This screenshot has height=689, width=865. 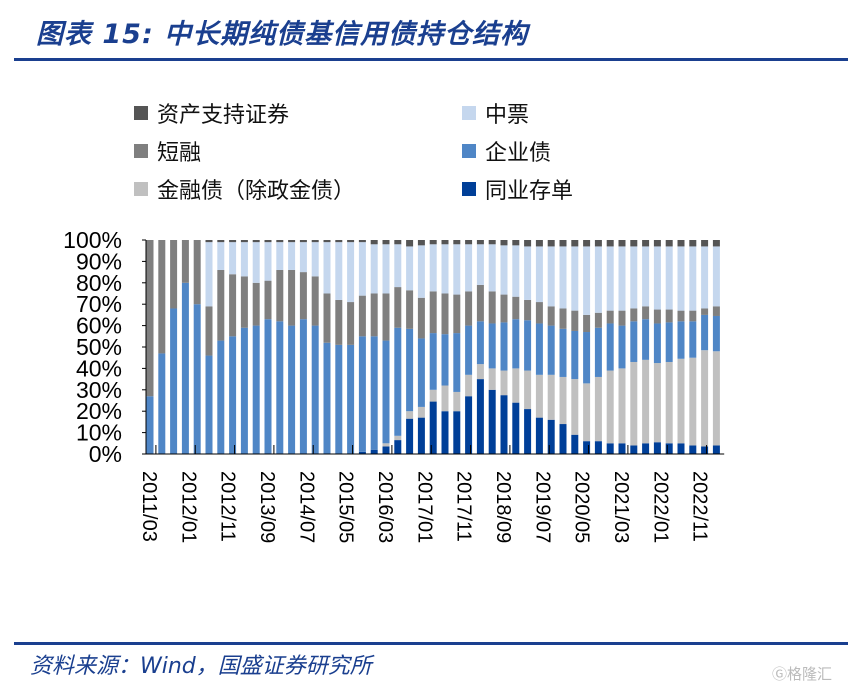 What do you see at coordinates (802, 673) in the screenshot?
I see `watermark-logo: Ⓖ格隆汇` at bounding box center [802, 673].